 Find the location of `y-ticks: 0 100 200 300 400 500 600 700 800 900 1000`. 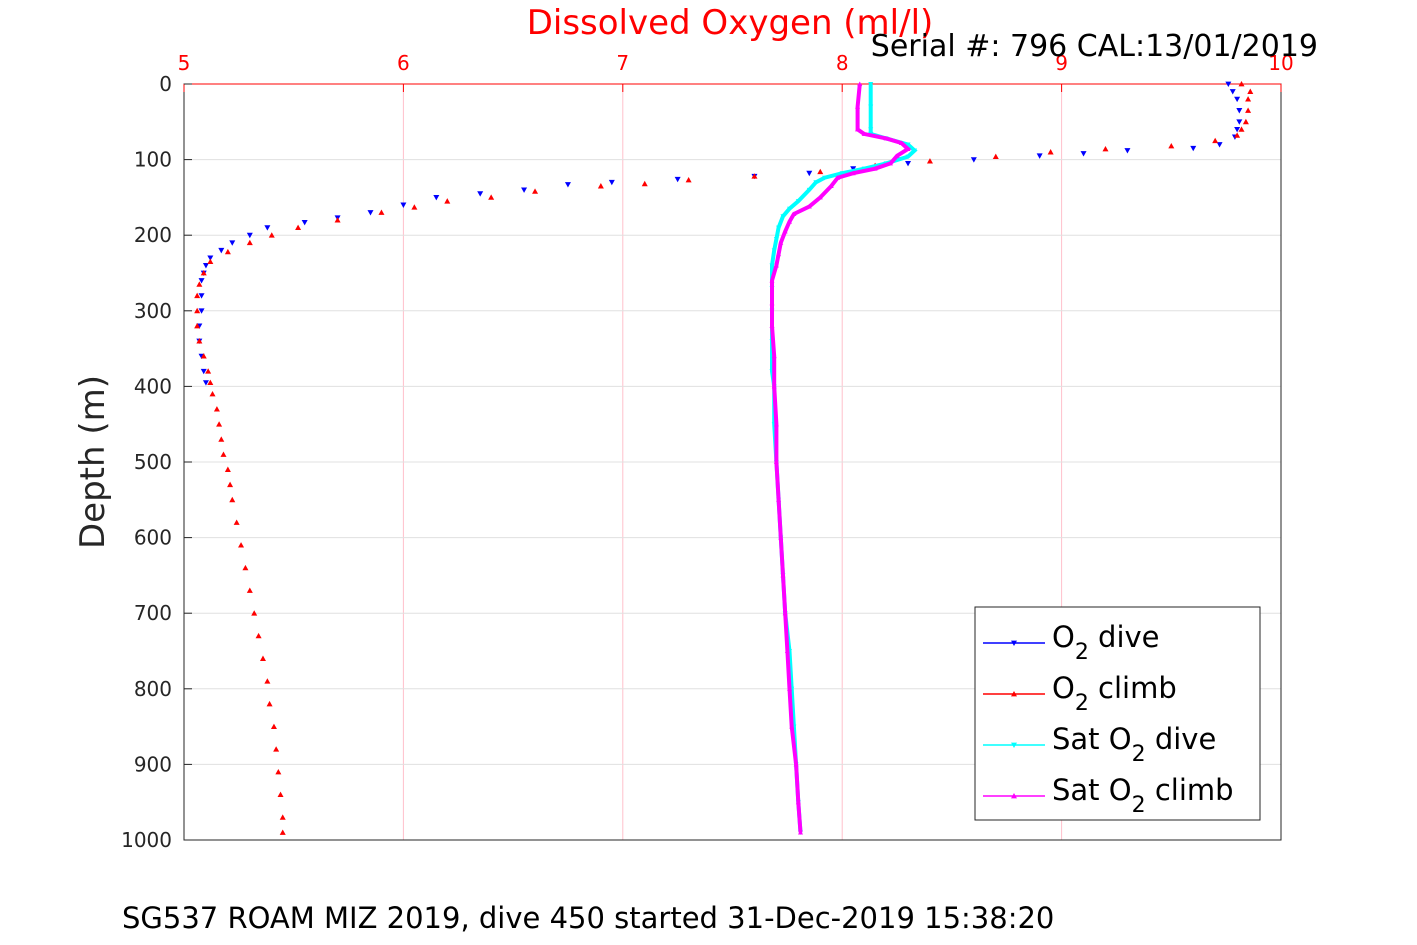

y-ticks: 0 100 200 300 400 500 600 700 800 900 1000 is located at coordinates (156, 462).